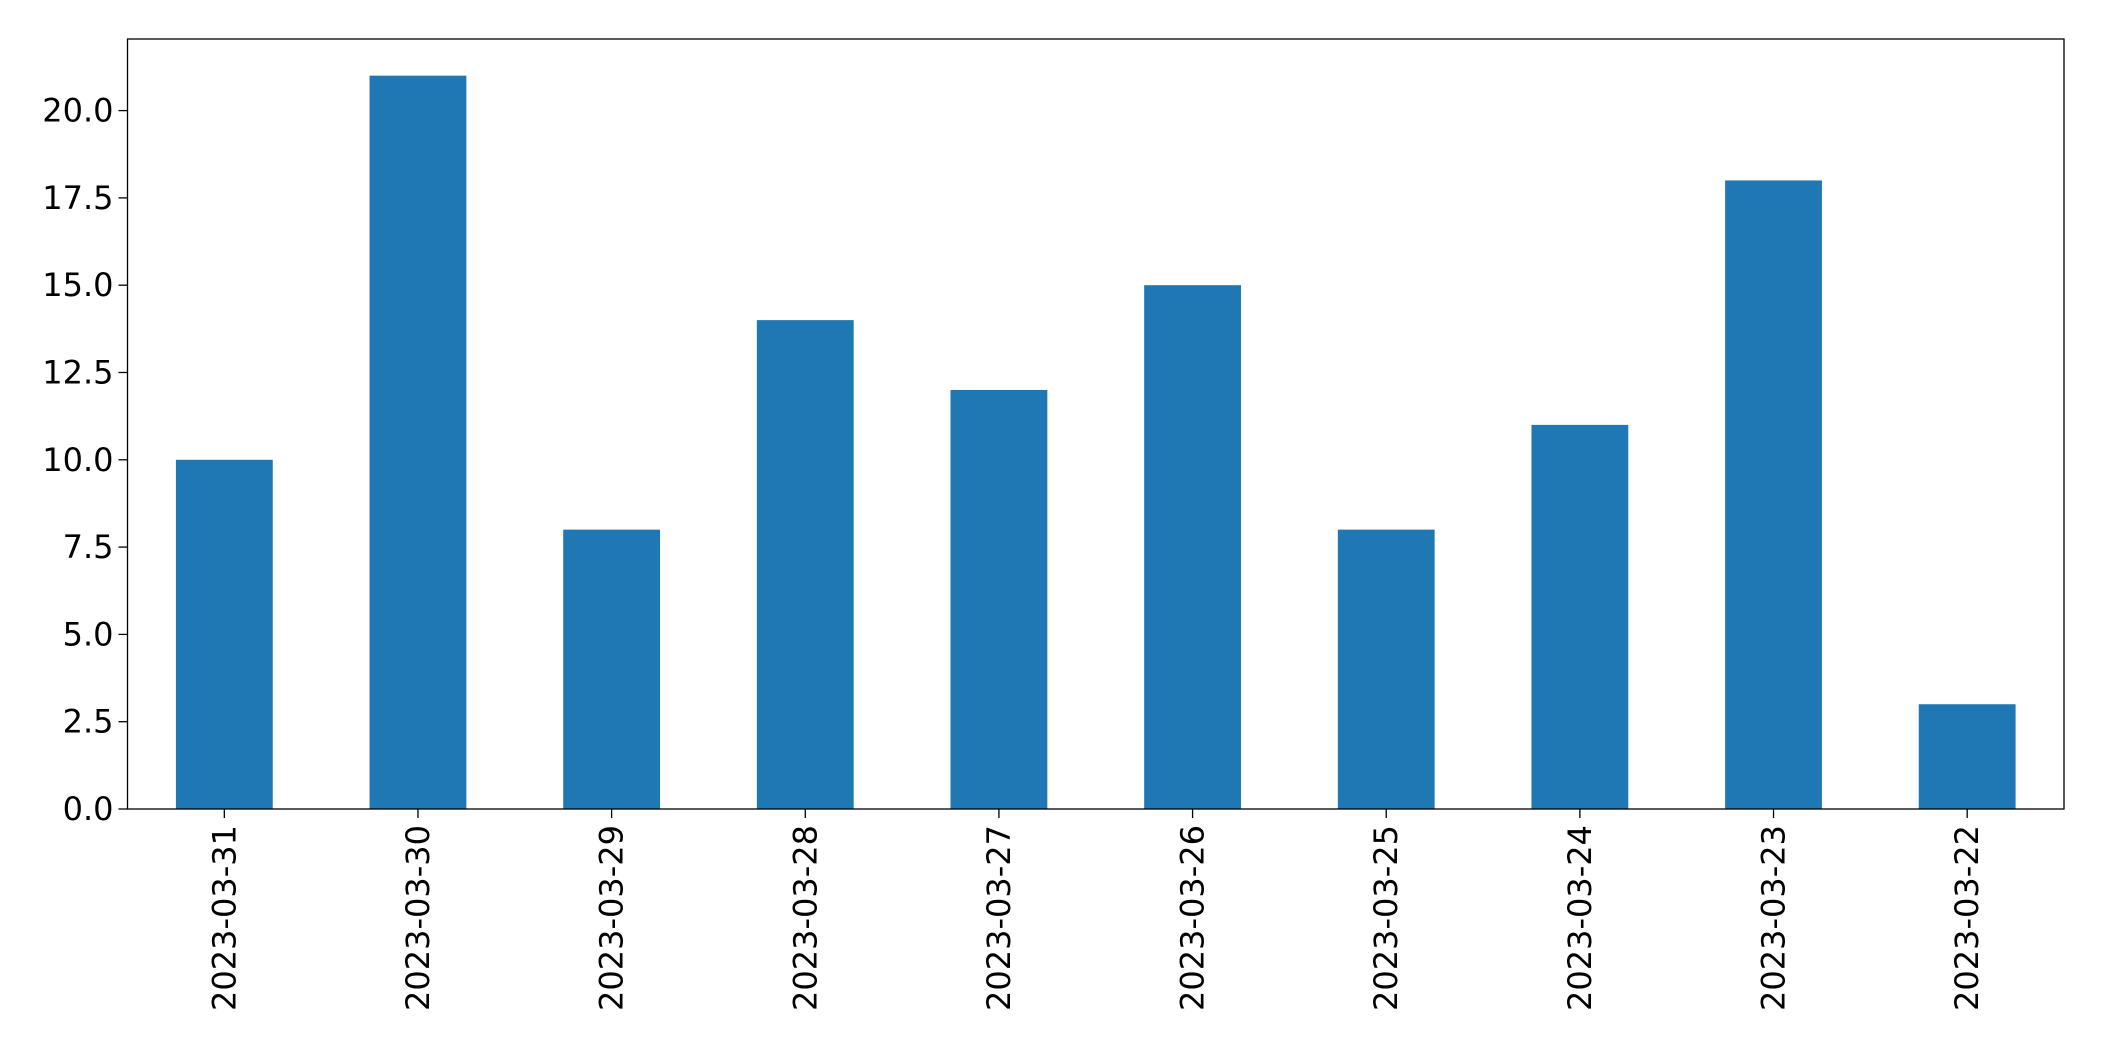  I want to click on x-tick-label: 2023-03-29, so click(612, 918).